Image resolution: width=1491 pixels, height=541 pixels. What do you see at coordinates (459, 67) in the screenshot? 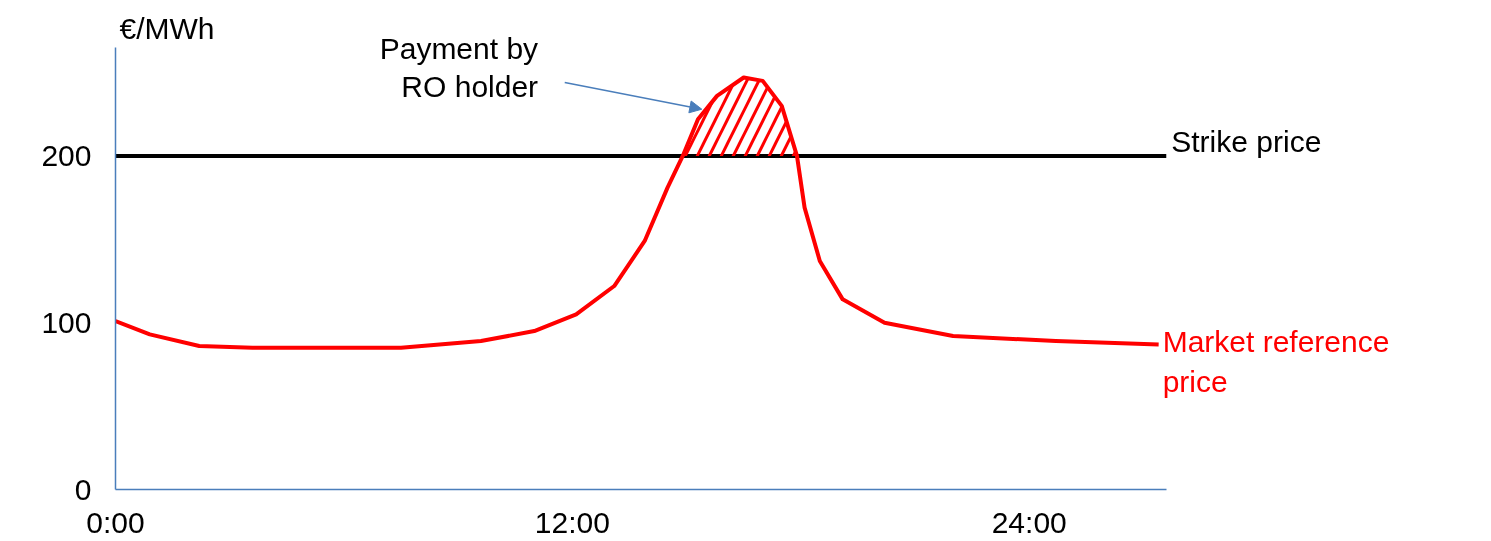
I see `annotation: Payment by RO holder` at bounding box center [459, 67].